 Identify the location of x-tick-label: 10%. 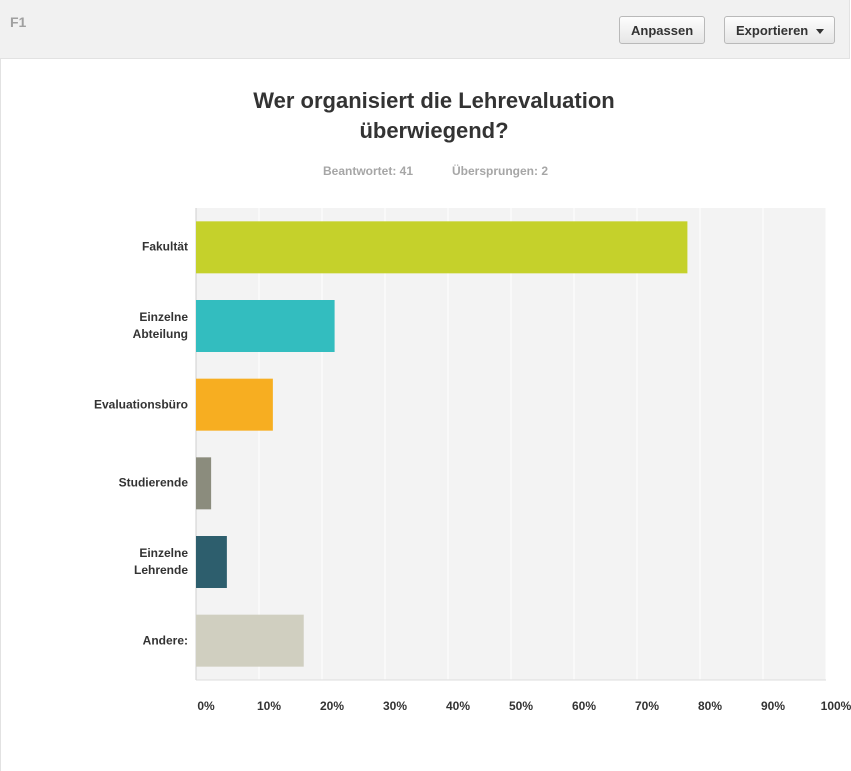
(269, 706).